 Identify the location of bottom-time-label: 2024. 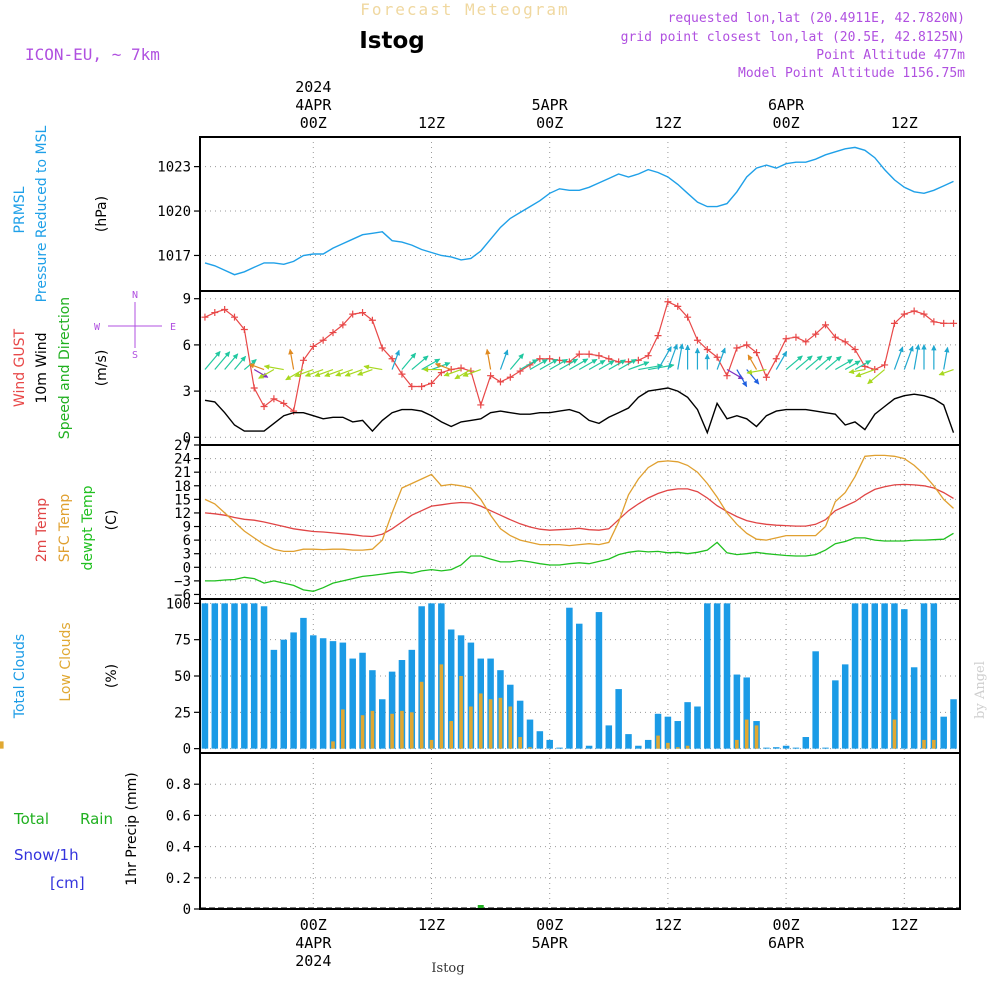
(313, 961).